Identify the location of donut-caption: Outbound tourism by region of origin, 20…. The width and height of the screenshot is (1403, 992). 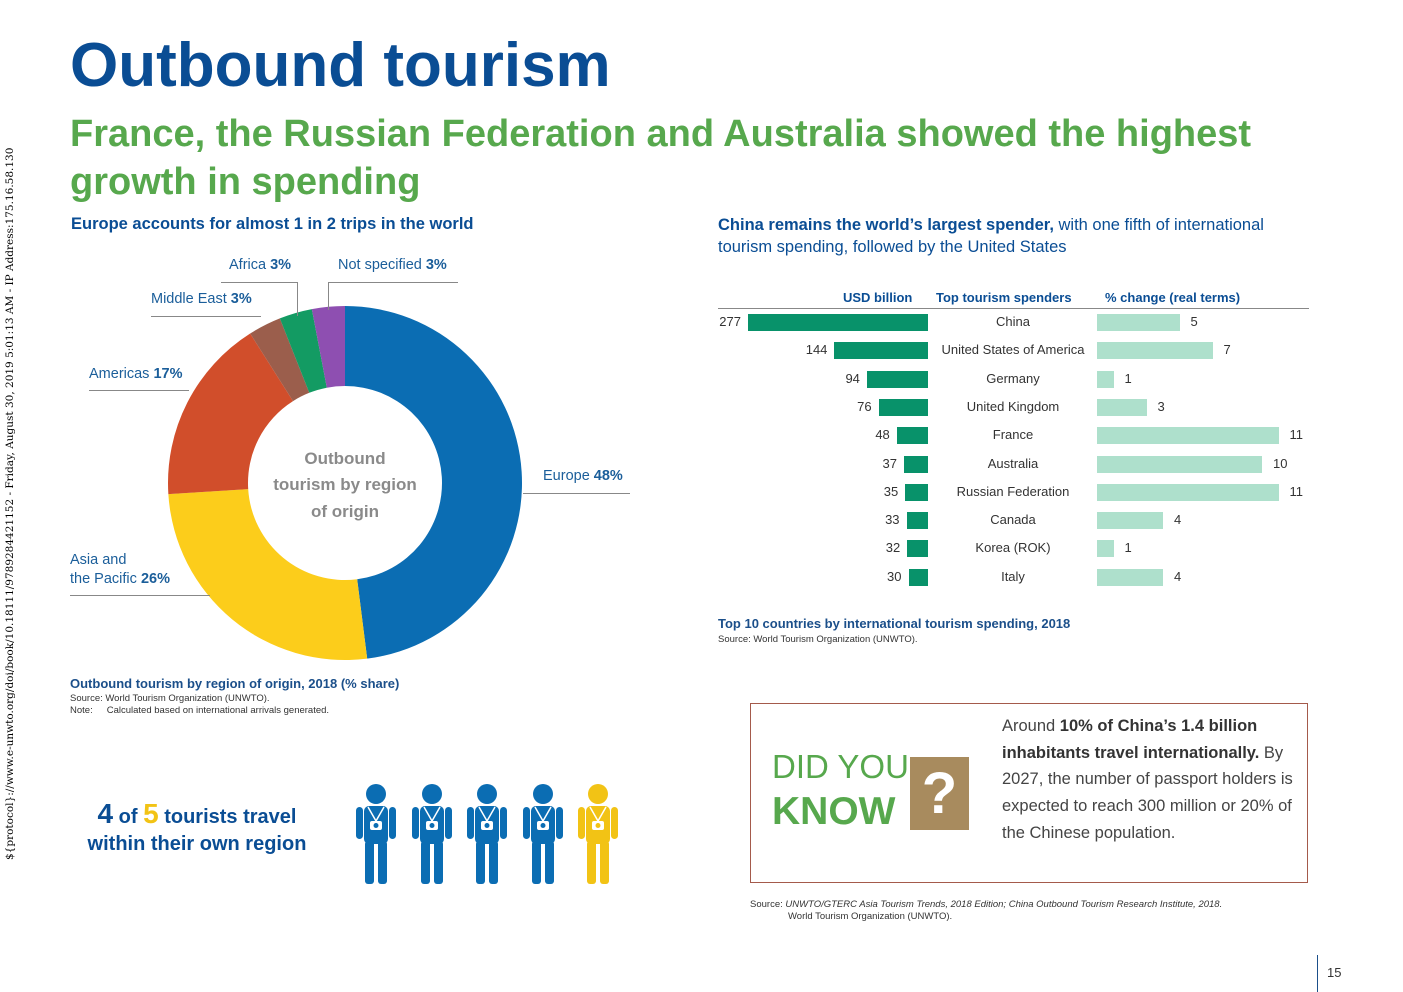
(235, 683).